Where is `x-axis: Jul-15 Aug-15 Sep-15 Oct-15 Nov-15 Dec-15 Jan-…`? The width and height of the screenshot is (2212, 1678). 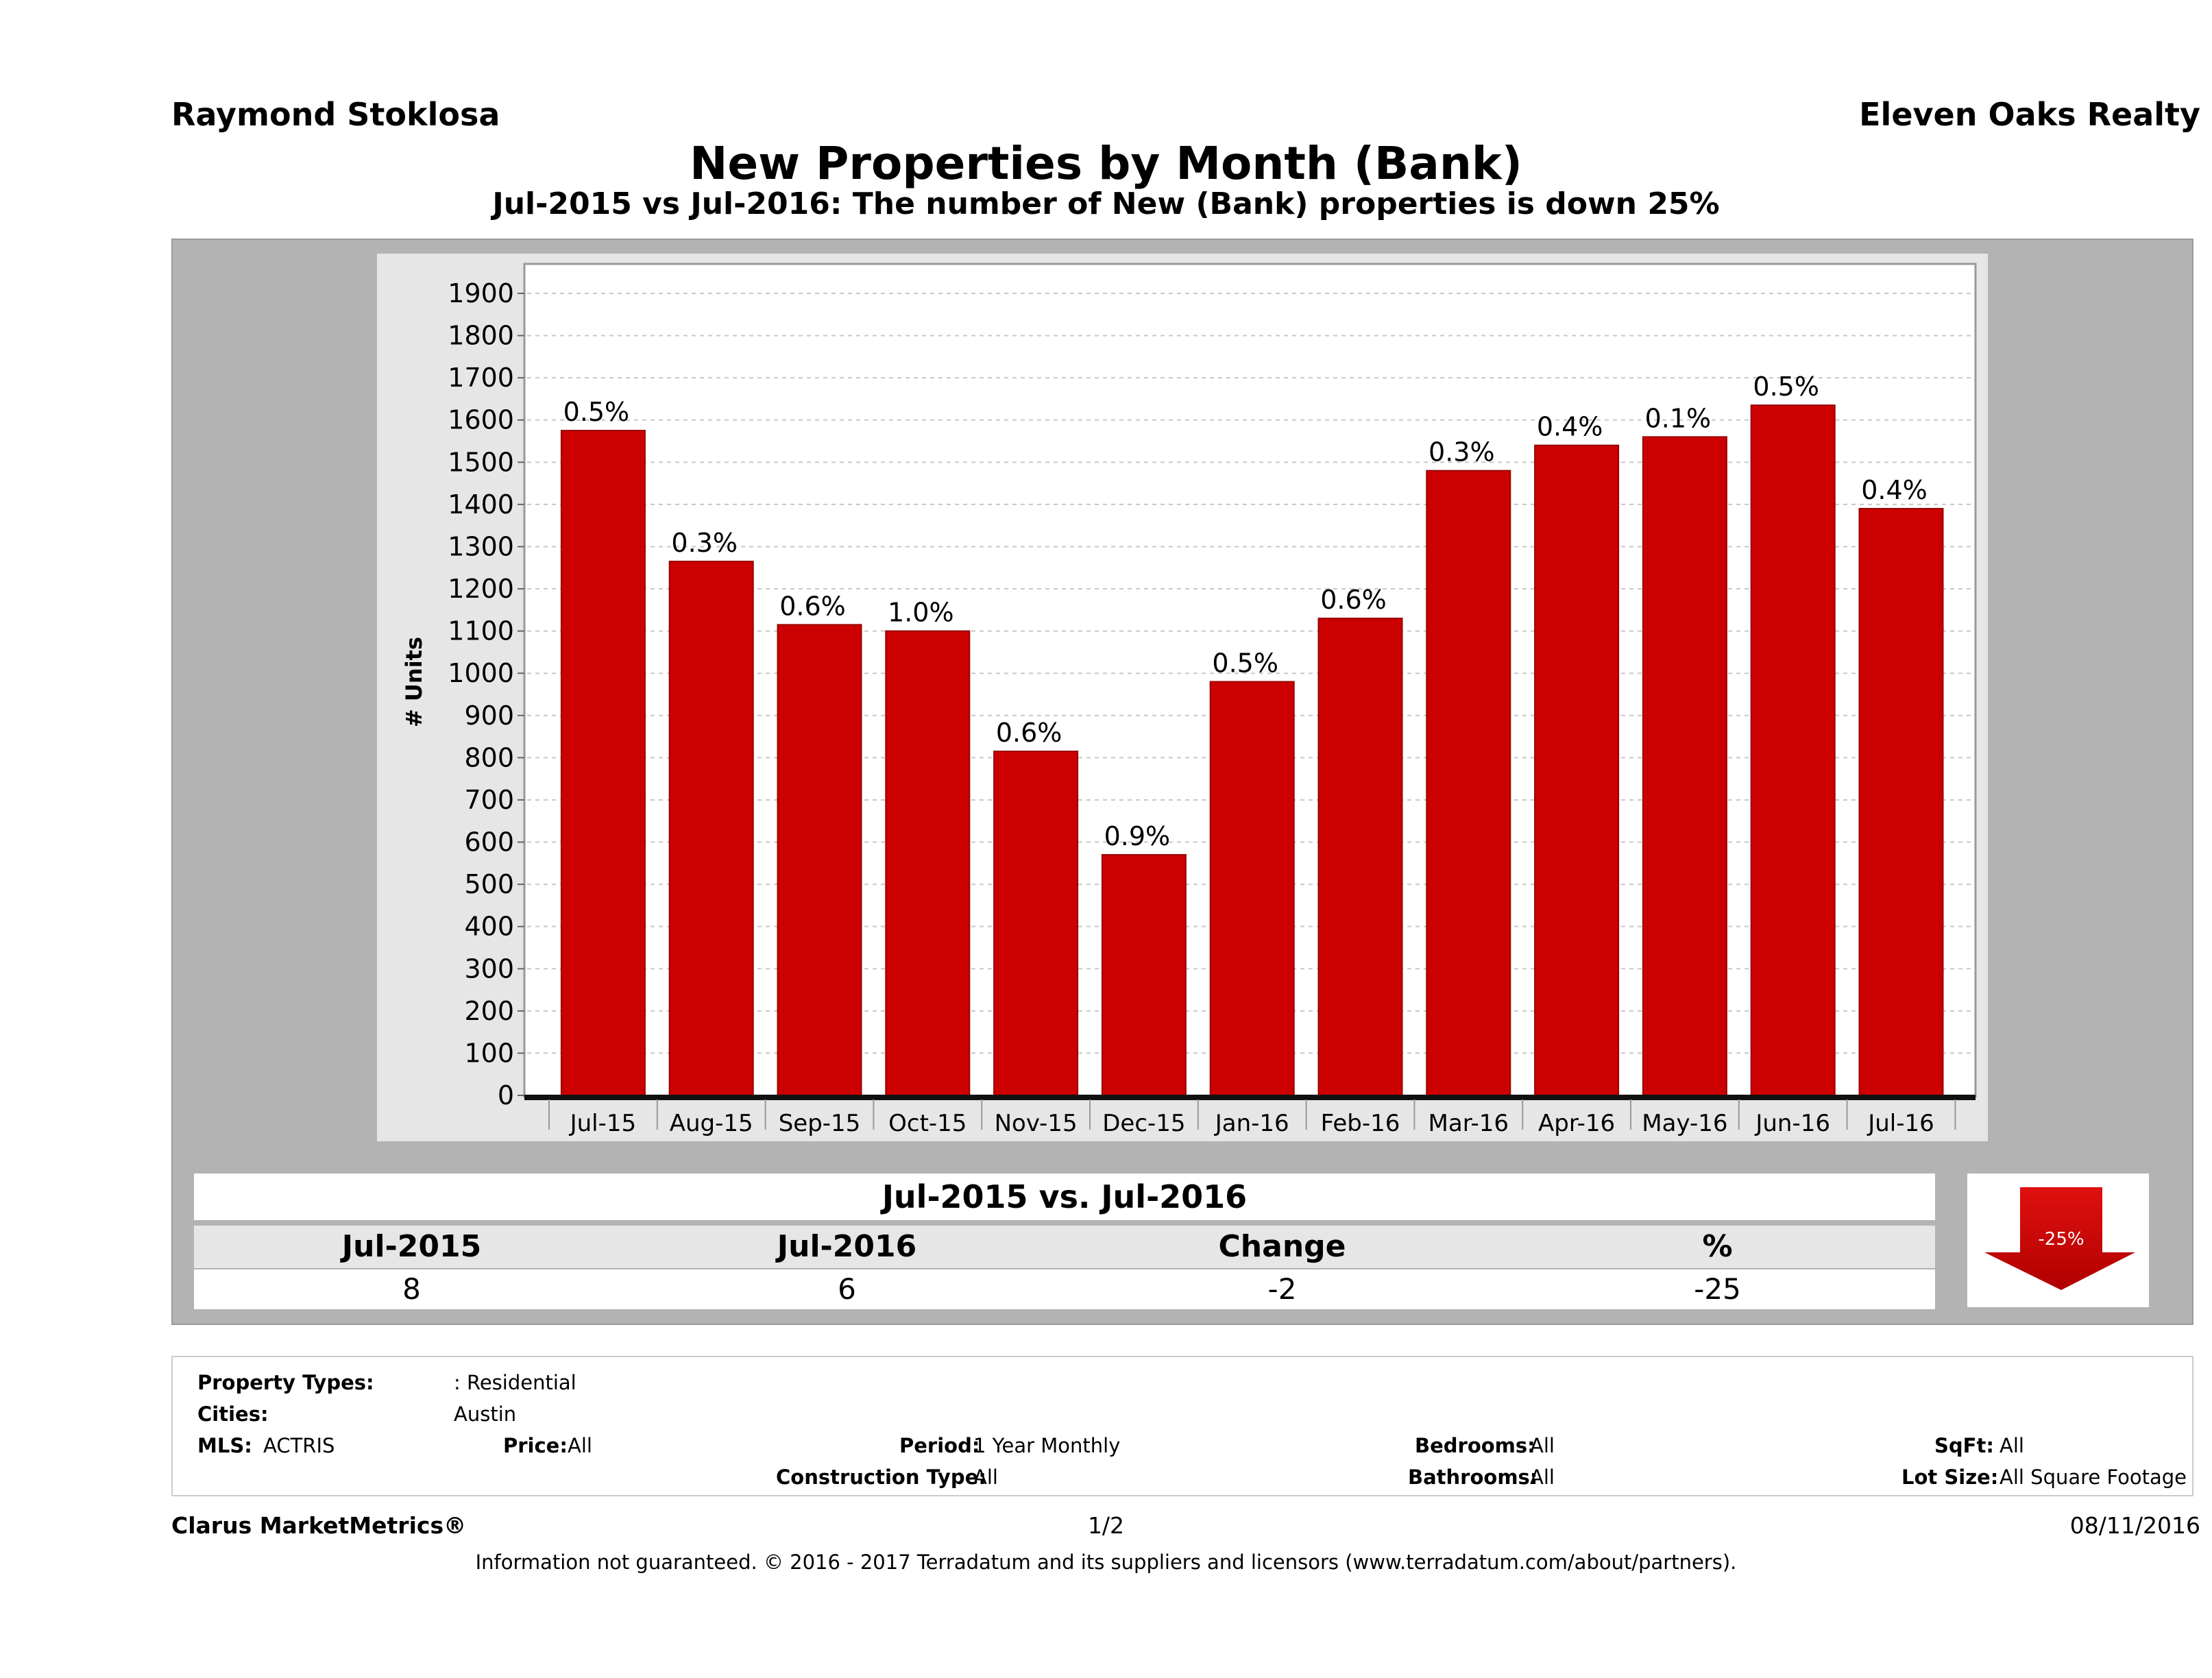 x-axis: Jul-15 Aug-15 Sep-15 Oct-15 Nov-15 Dec-15 Jan-… is located at coordinates (1250, 1116).